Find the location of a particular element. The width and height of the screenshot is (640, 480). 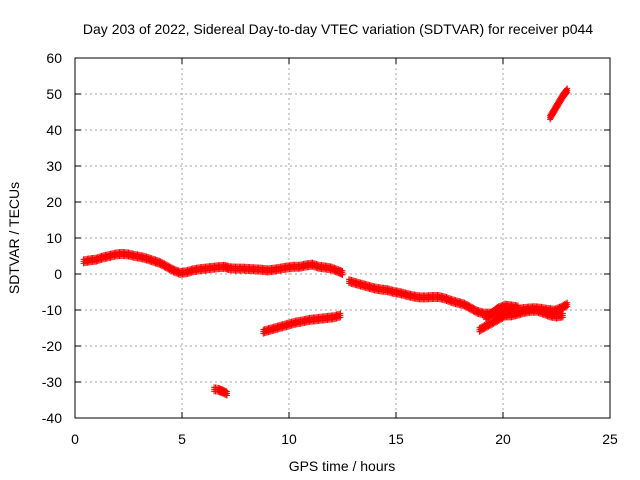

series-segment-3-lower-branch is located at coordinates (521, 320).